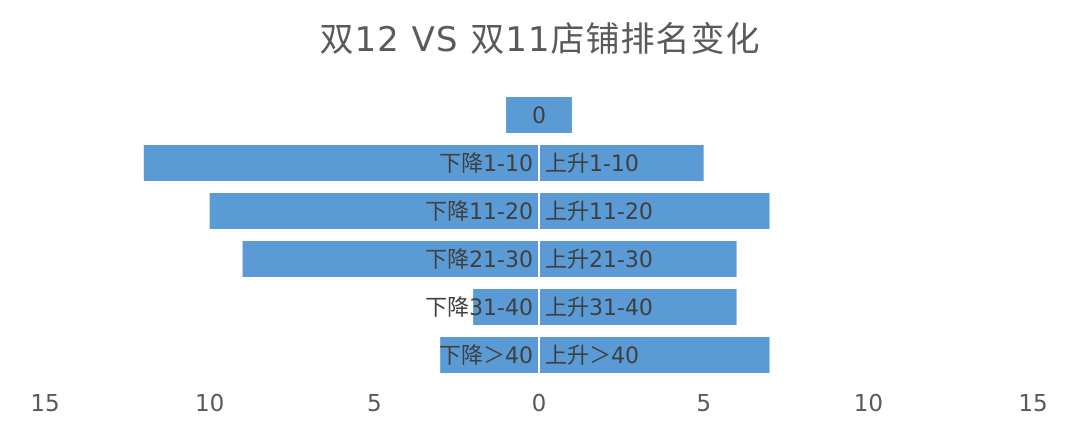 Image resolution: width=1080 pixels, height=427 pixels. I want to click on bar-label-right: 上升21-30, so click(599, 260).